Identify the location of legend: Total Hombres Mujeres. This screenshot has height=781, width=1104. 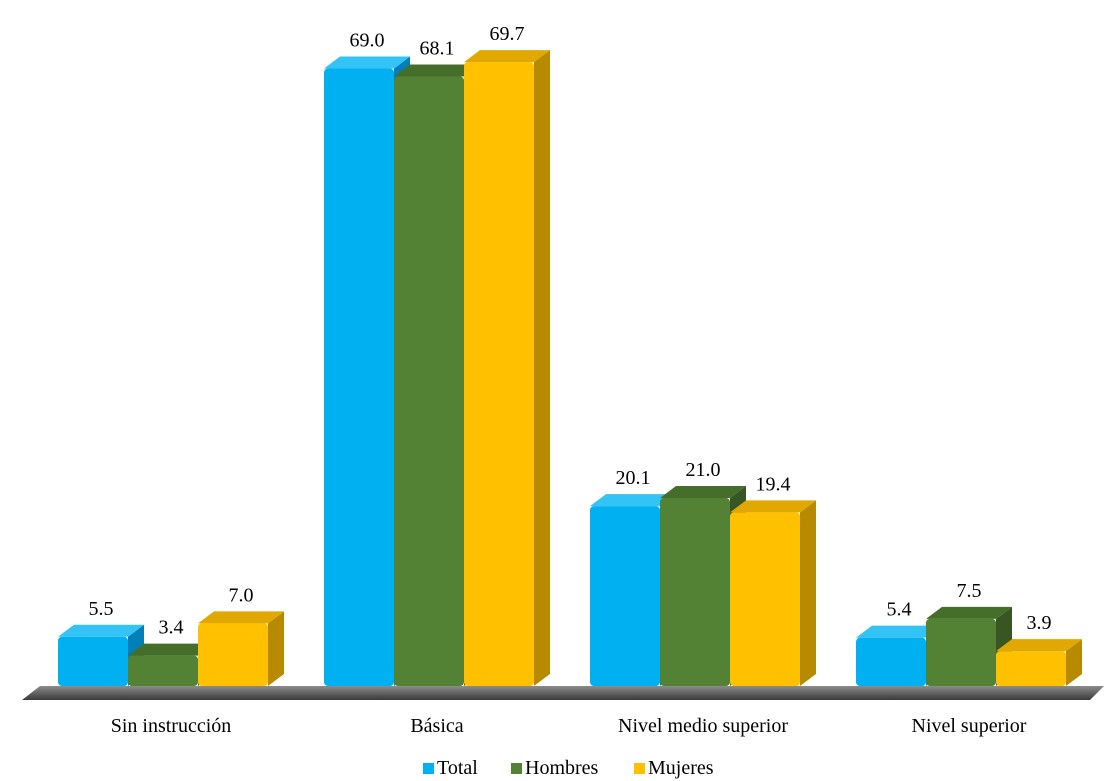
(568, 768).